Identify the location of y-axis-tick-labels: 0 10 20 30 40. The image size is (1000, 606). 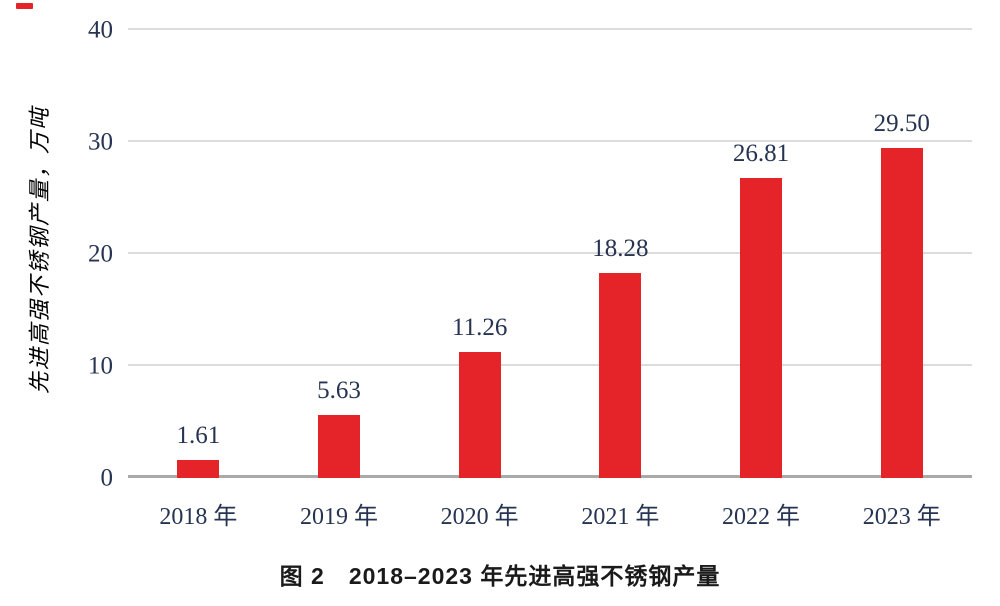
(56, 254).